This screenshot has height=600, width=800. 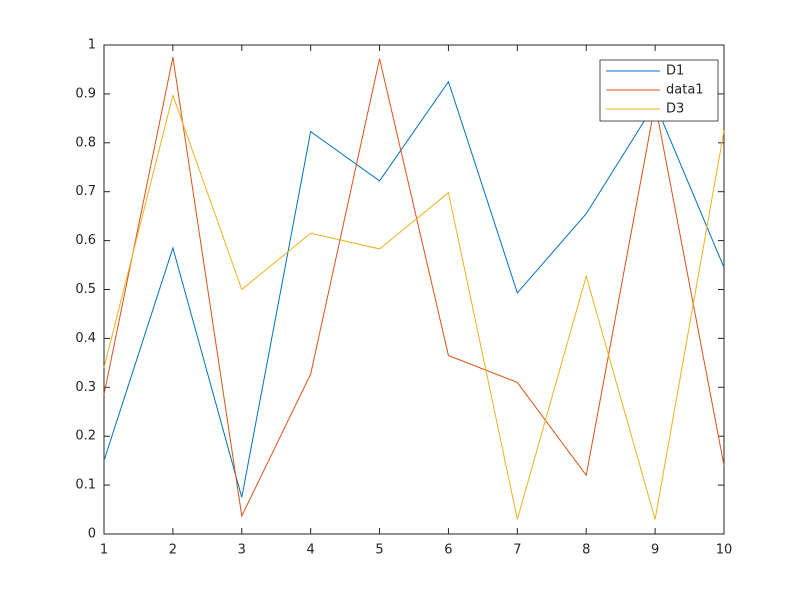 What do you see at coordinates (85, 387) in the screenshot?
I see `y-tick-label: 0.3` at bounding box center [85, 387].